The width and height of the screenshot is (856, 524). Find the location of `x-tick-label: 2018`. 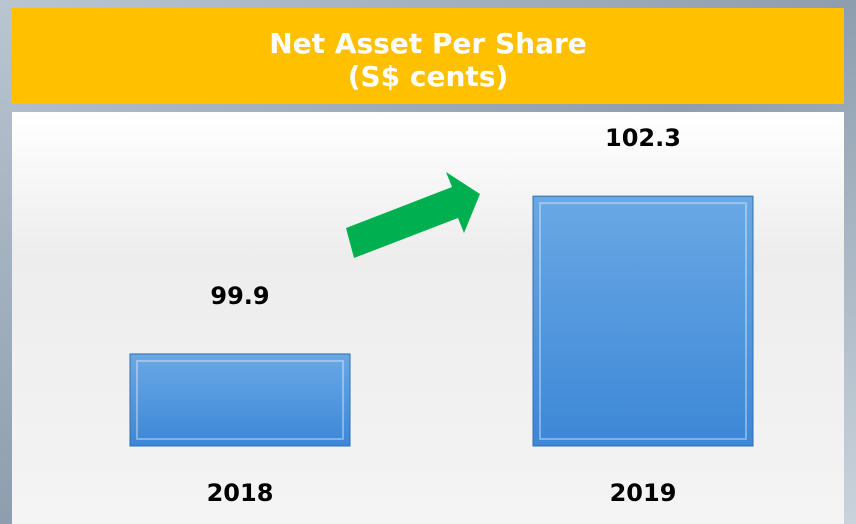

x-tick-label: 2018 is located at coordinates (240, 493).